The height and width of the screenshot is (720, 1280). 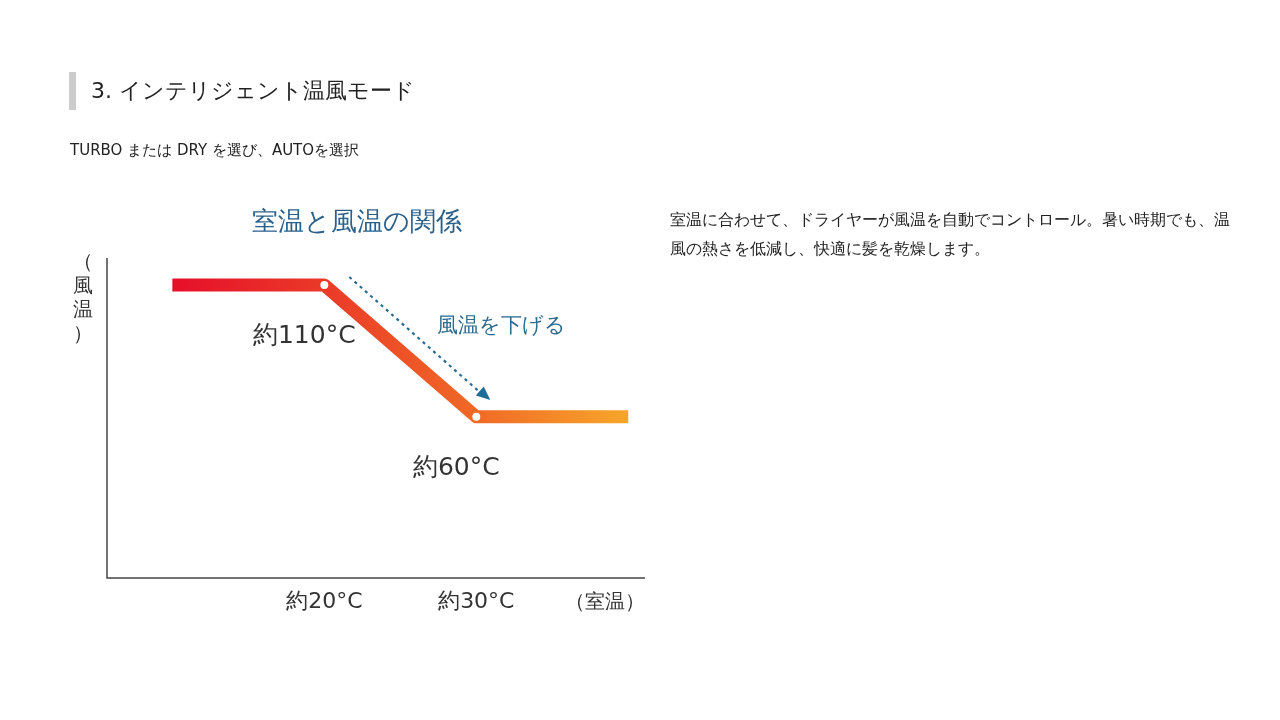 What do you see at coordinates (476, 600) in the screenshot?
I see `x-tick-label: 約30°C` at bounding box center [476, 600].